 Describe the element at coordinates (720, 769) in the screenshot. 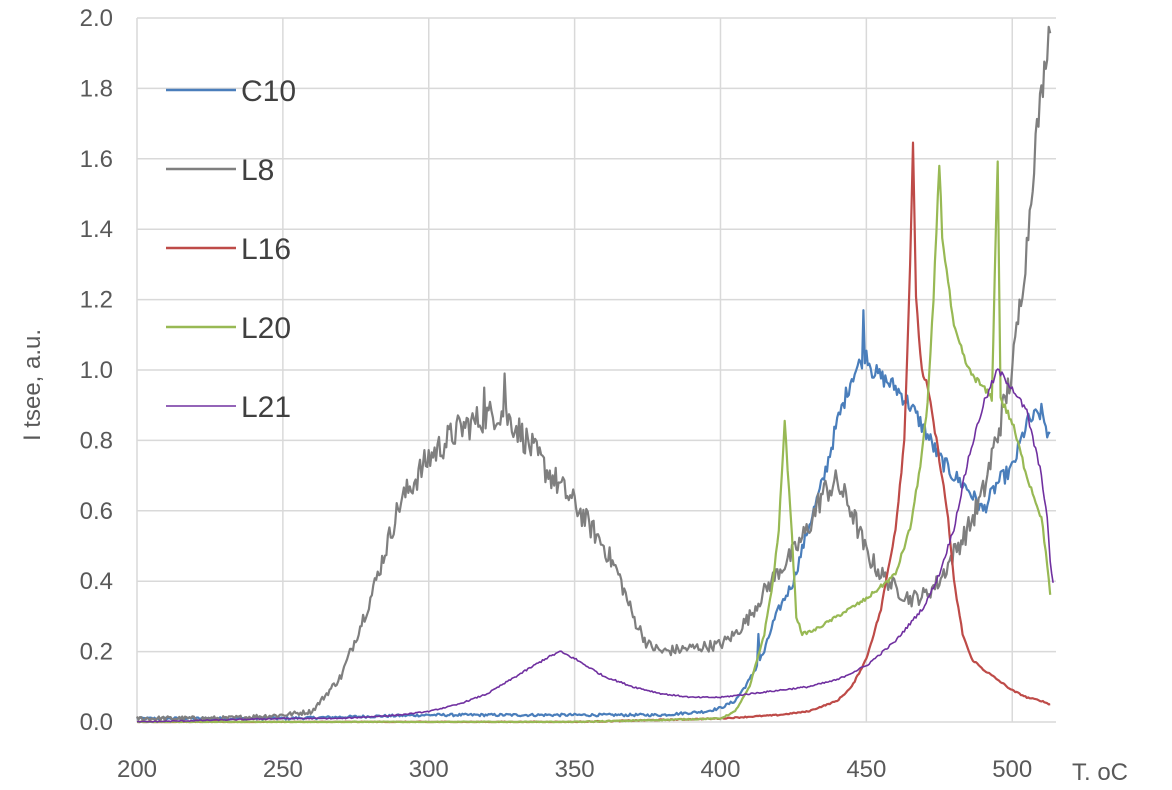

I see `x-tick-label: 400` at that location.